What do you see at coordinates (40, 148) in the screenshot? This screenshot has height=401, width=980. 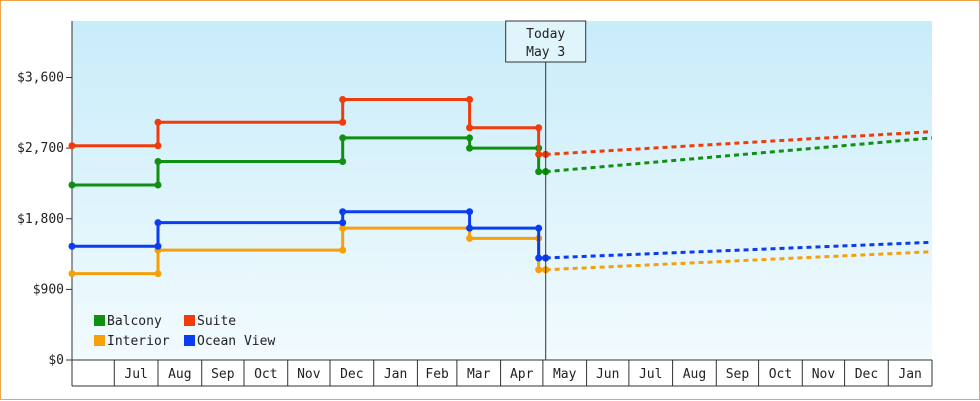 I see `y-tick-label: $2,700` at bounding box center [40, 148].